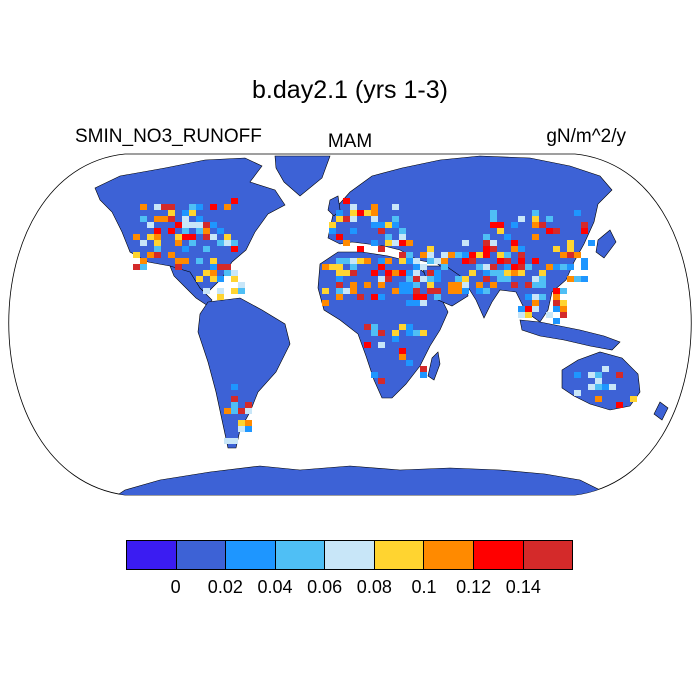  I want to click on units-label: gN/m^2/y, so click(586, 136).